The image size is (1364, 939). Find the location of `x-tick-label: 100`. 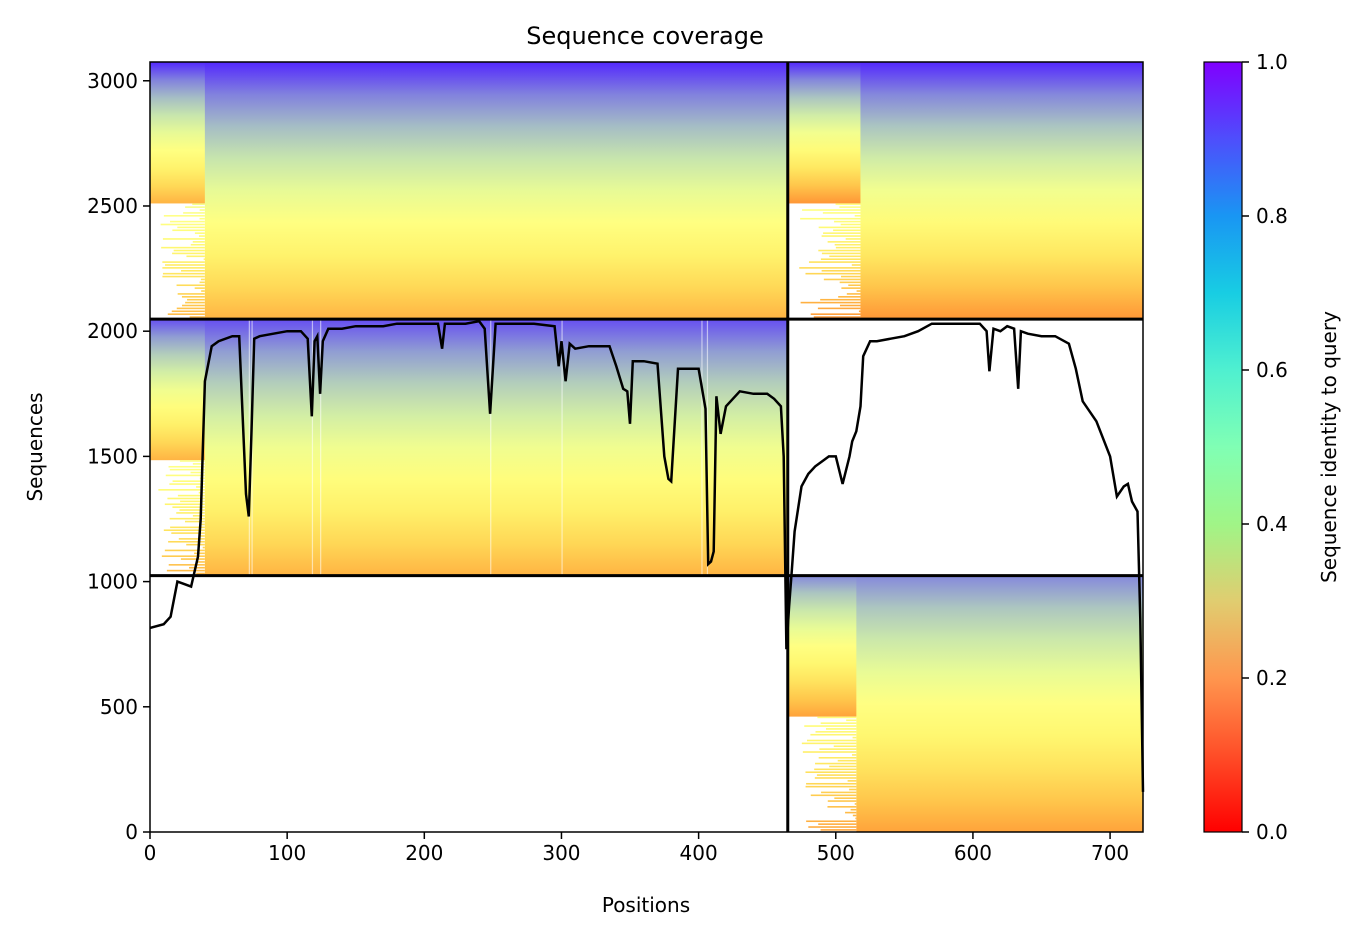

x-tick-label: 100 is located at coordinates (287, 853).